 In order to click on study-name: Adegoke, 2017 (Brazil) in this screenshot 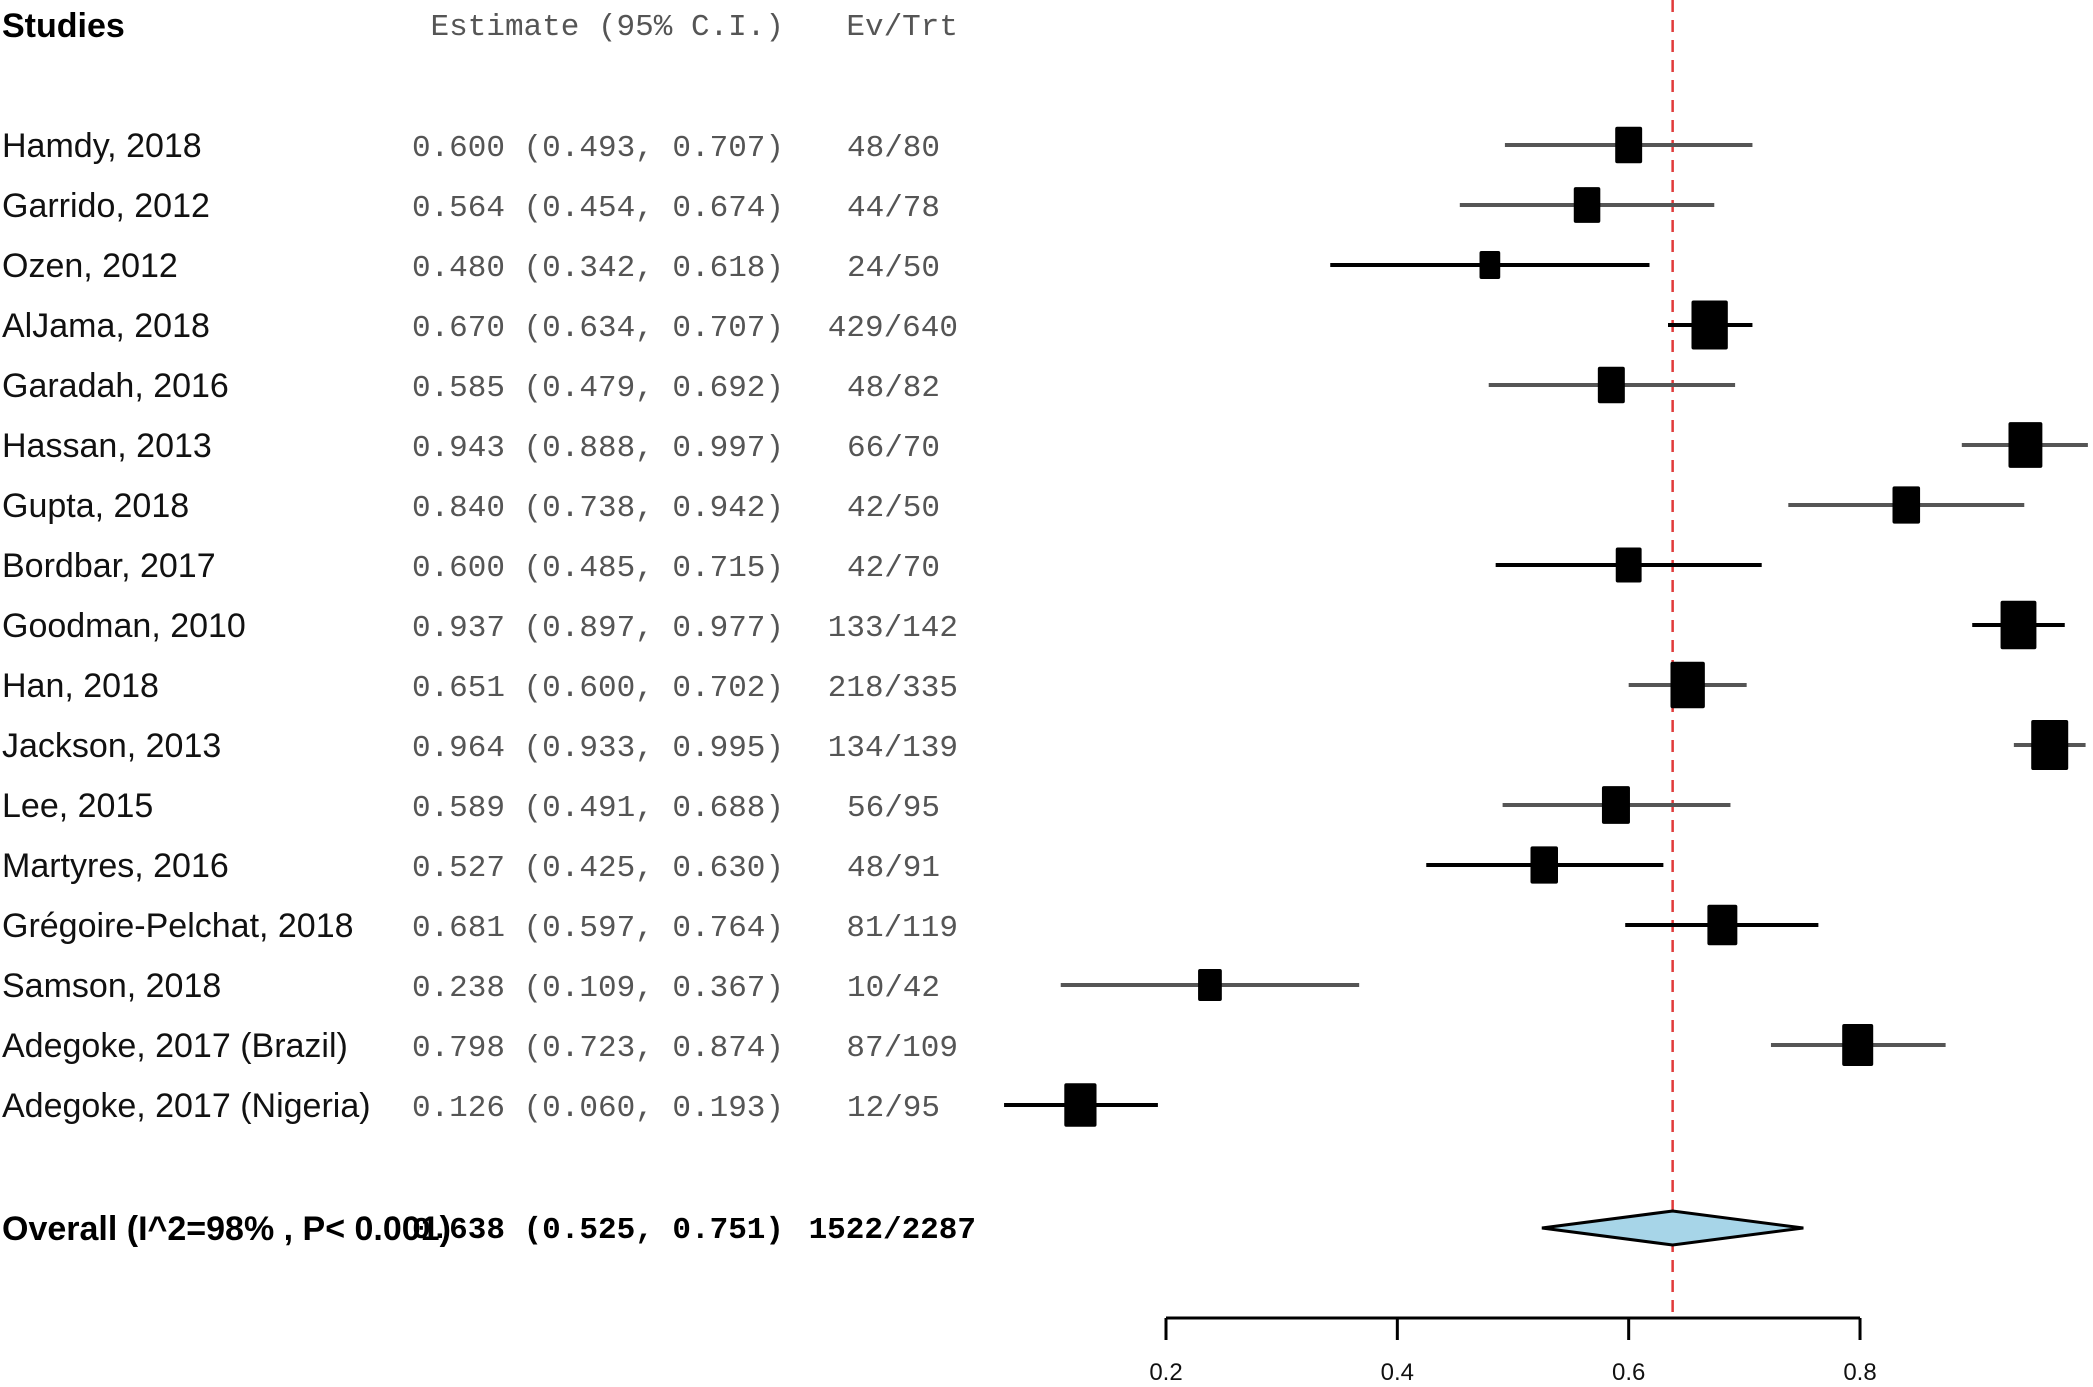, I will do `click(175, 1046)`.